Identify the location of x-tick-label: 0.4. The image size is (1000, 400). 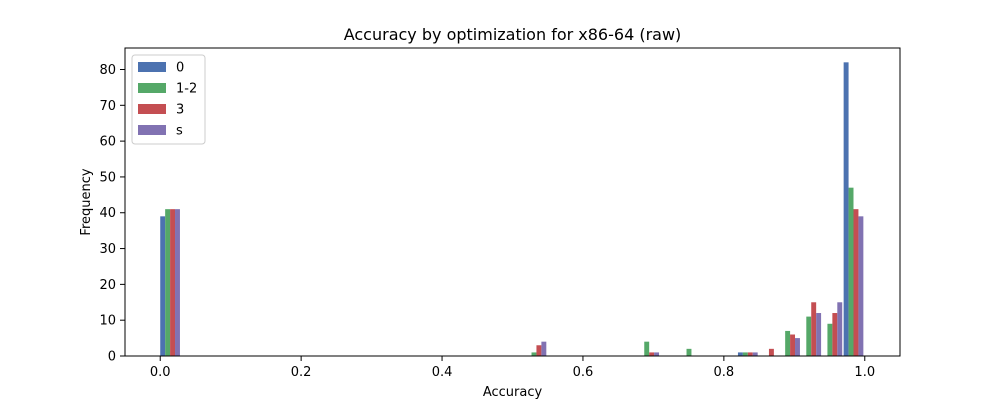
(442, 372).